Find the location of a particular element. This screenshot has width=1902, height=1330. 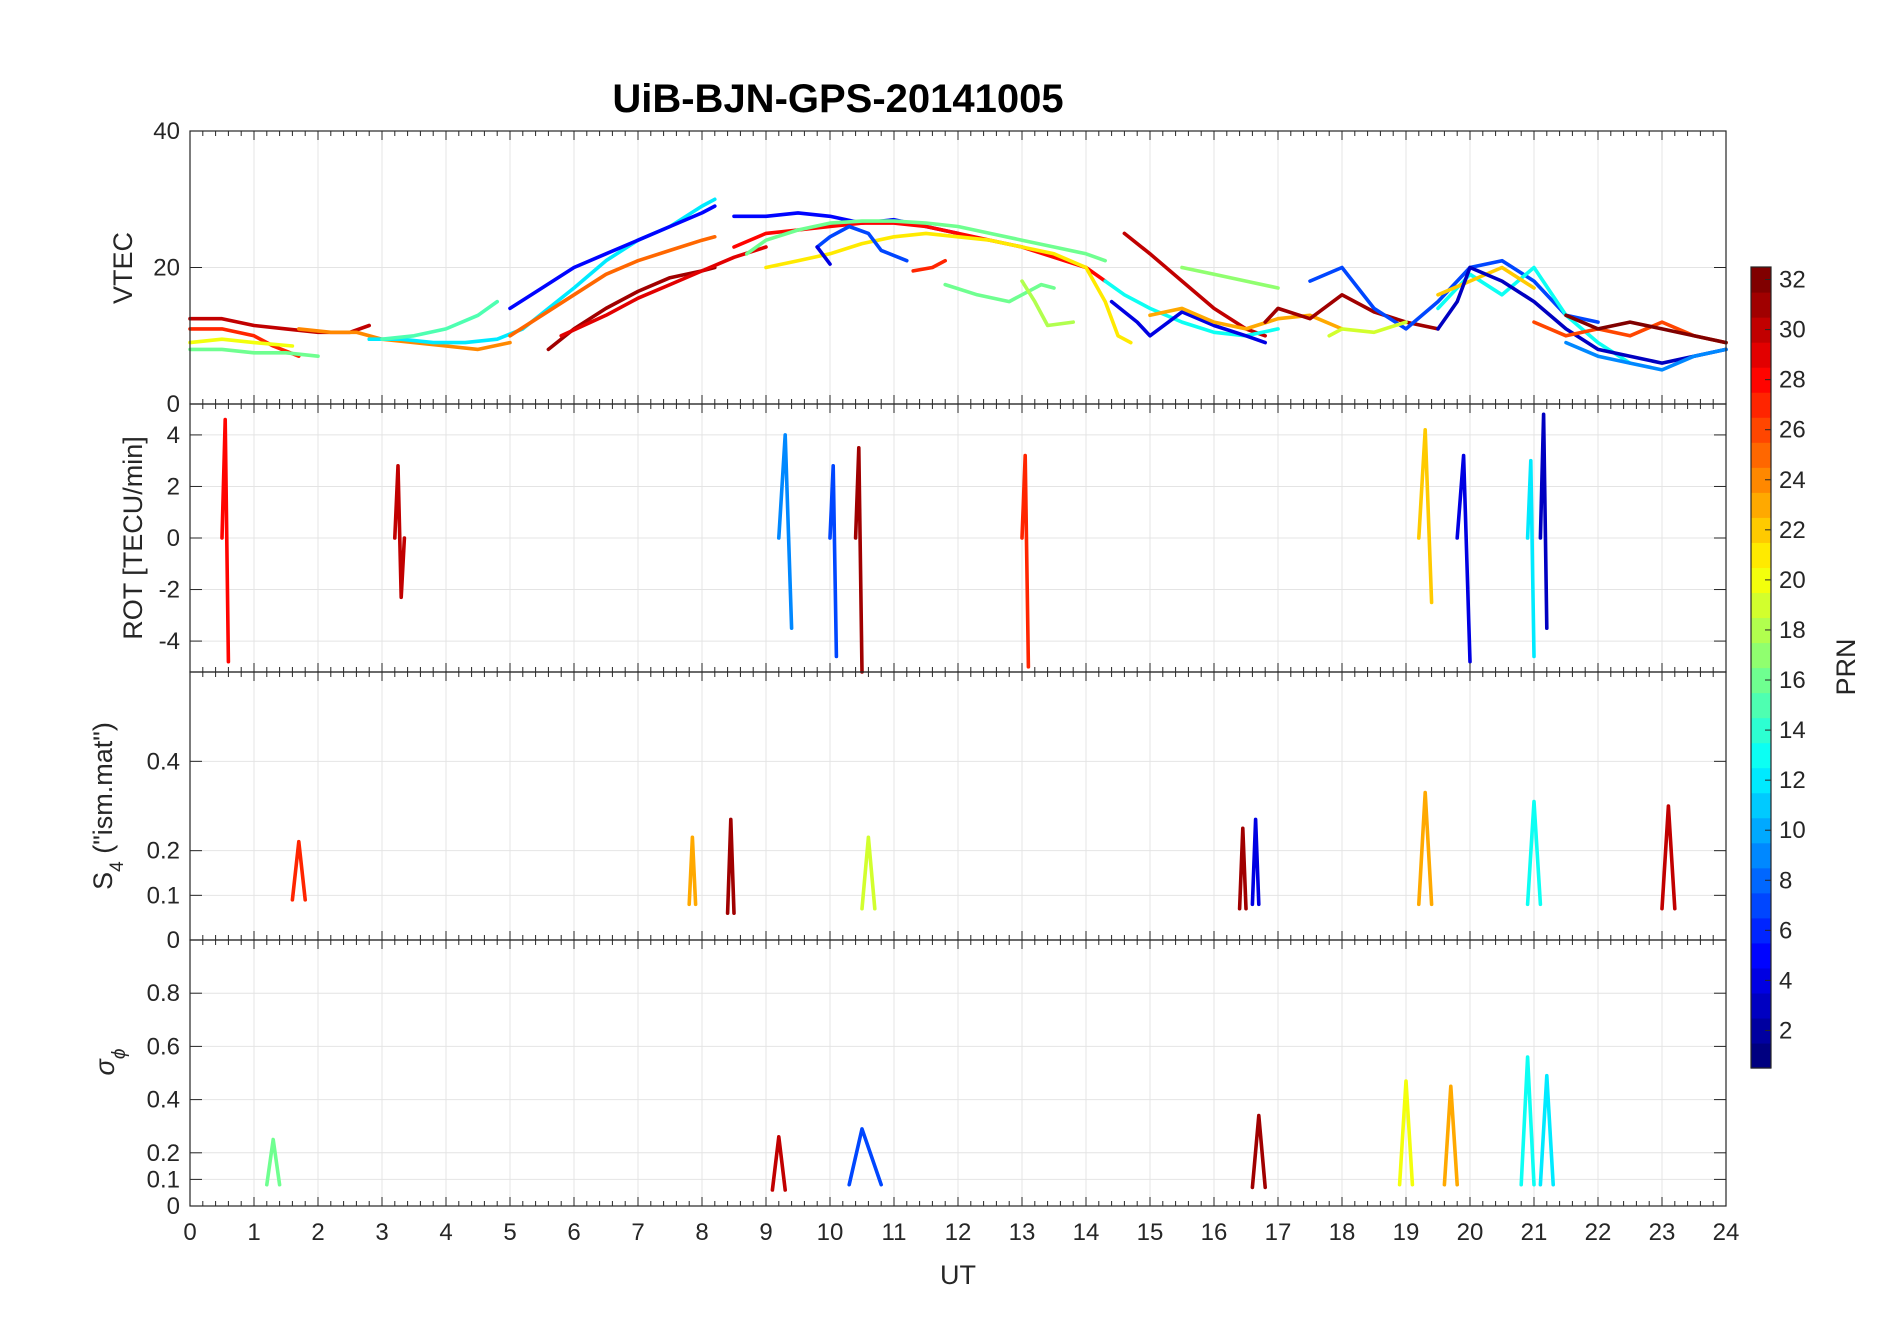

x-tick-label: 3 is located at coordinates (381, 1232).